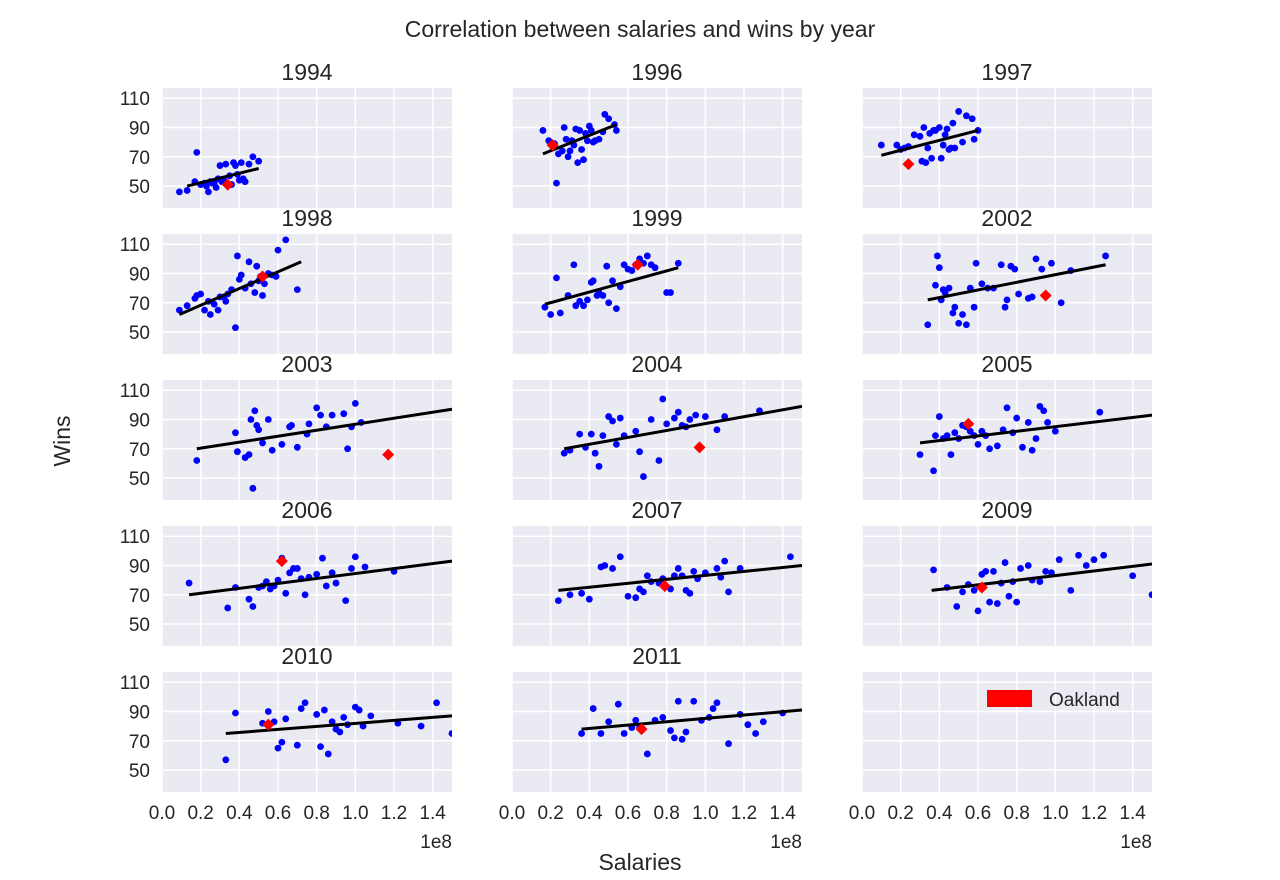 This screenshot has height=880, width=1280. Describe the element at coordinates (1006, 72) in the screenshot. I see `panel-title: 1997` at that location.